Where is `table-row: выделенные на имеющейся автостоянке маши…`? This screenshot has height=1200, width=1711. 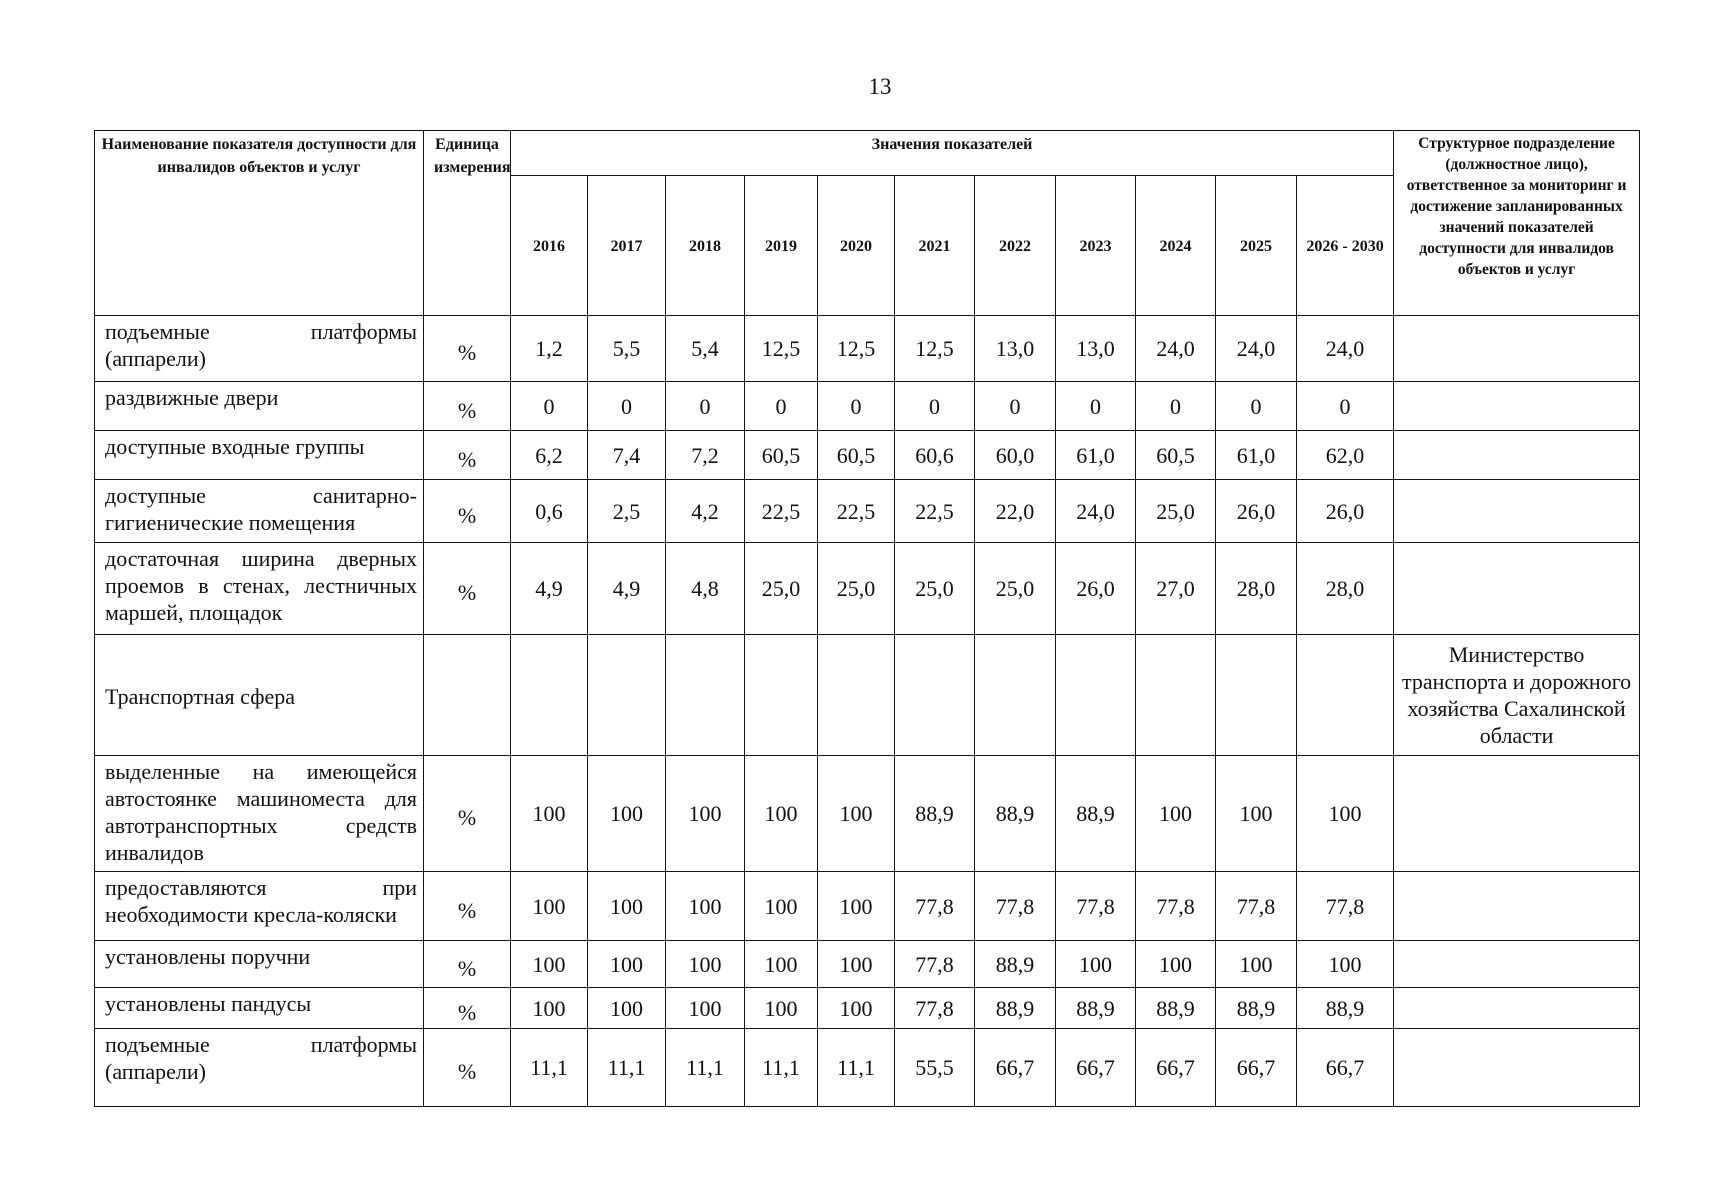 table-row: выделенные на имеющейся автостоянке маши… is located at coordinates (867, 813).